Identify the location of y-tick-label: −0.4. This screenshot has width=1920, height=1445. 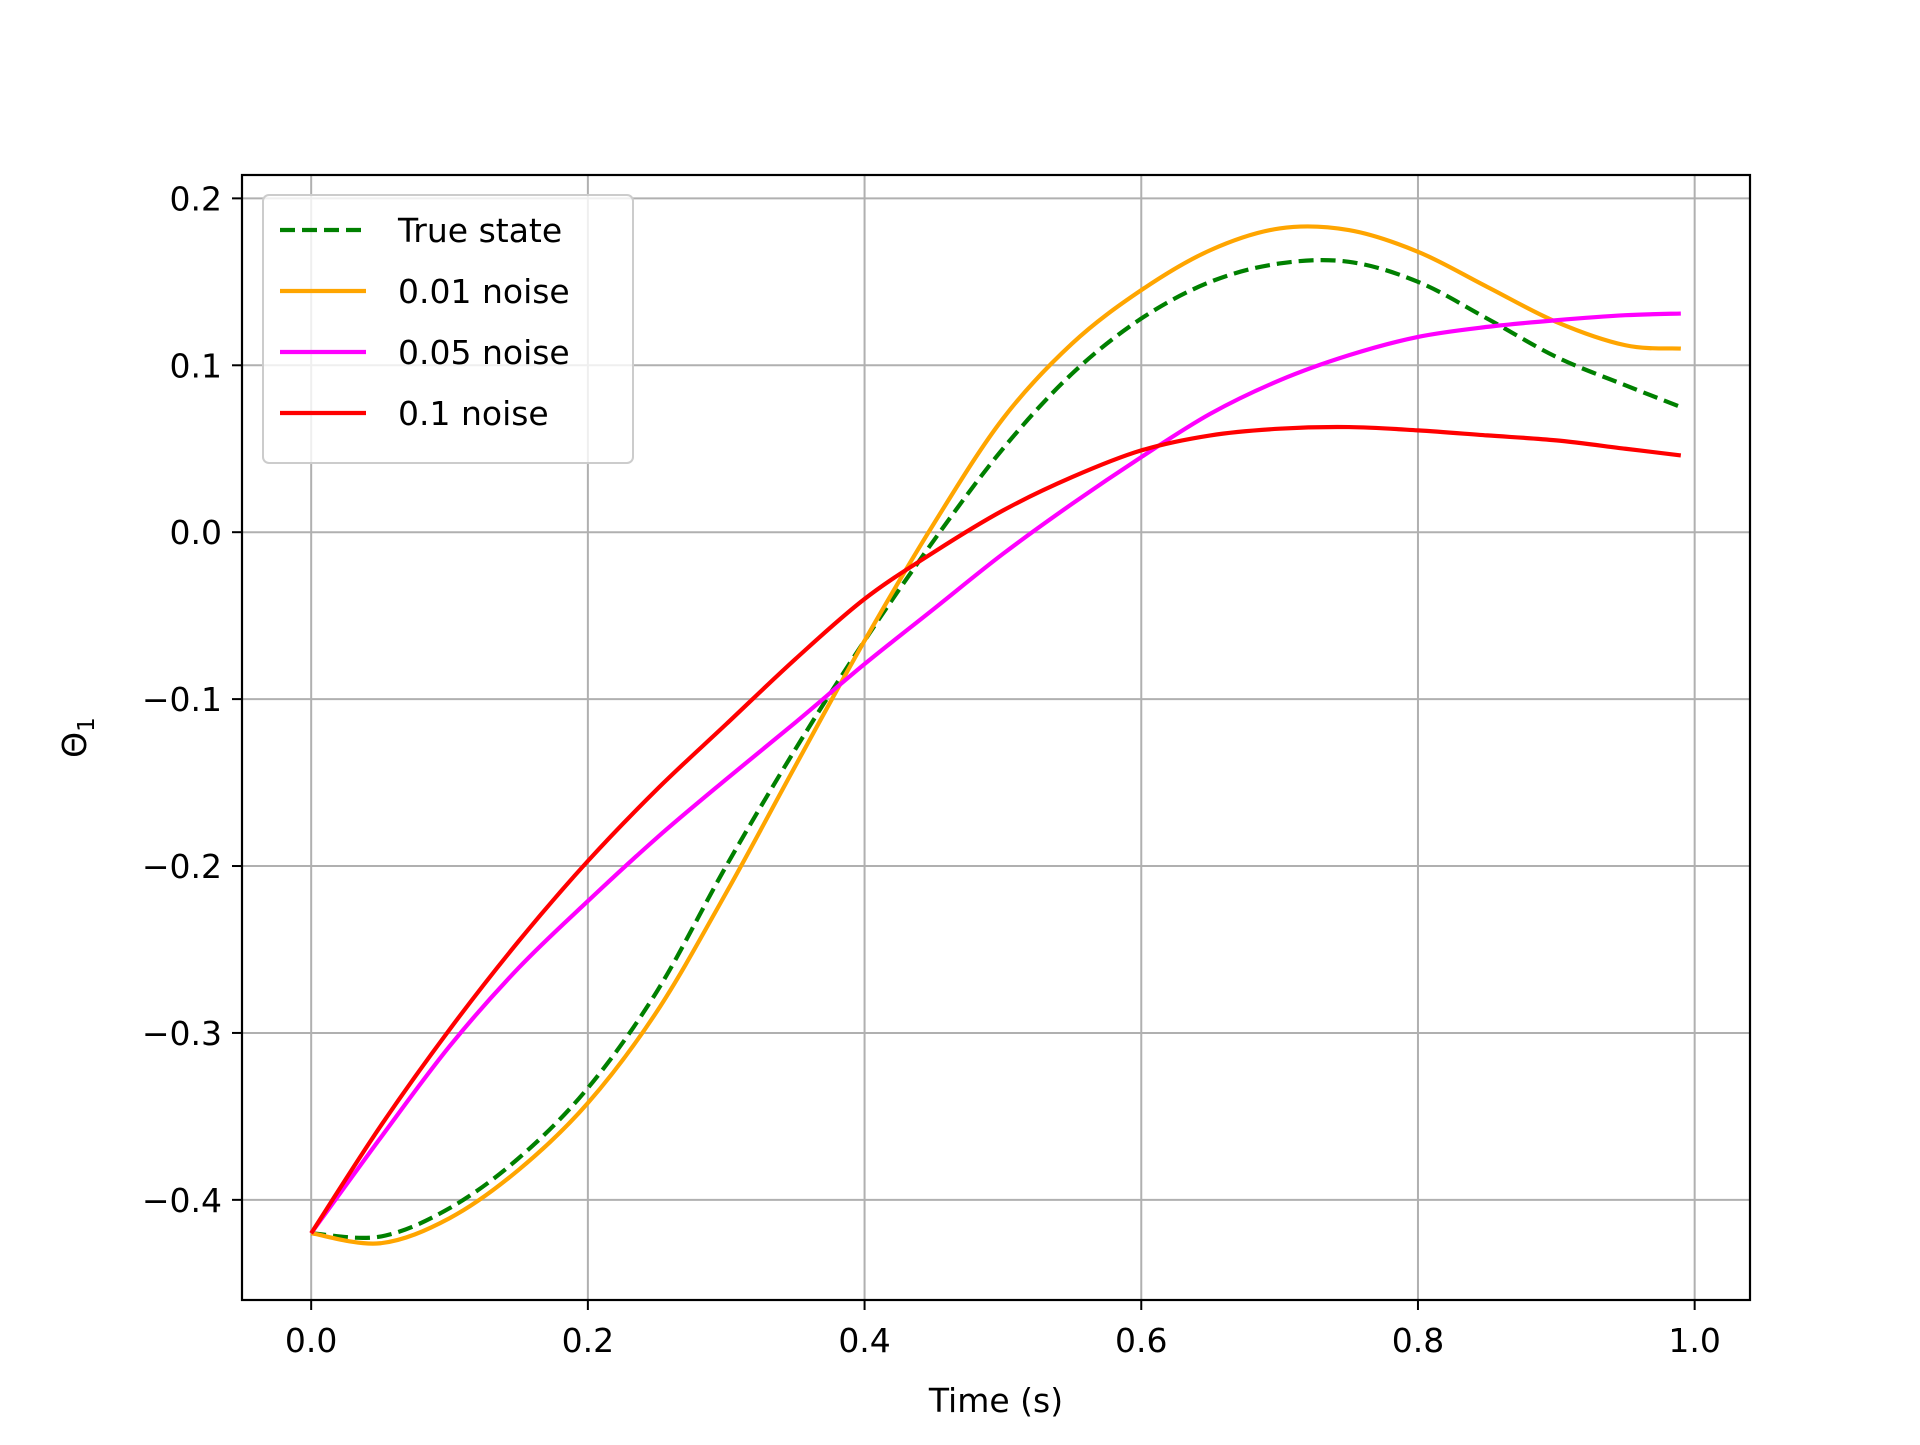
(182, 1200).